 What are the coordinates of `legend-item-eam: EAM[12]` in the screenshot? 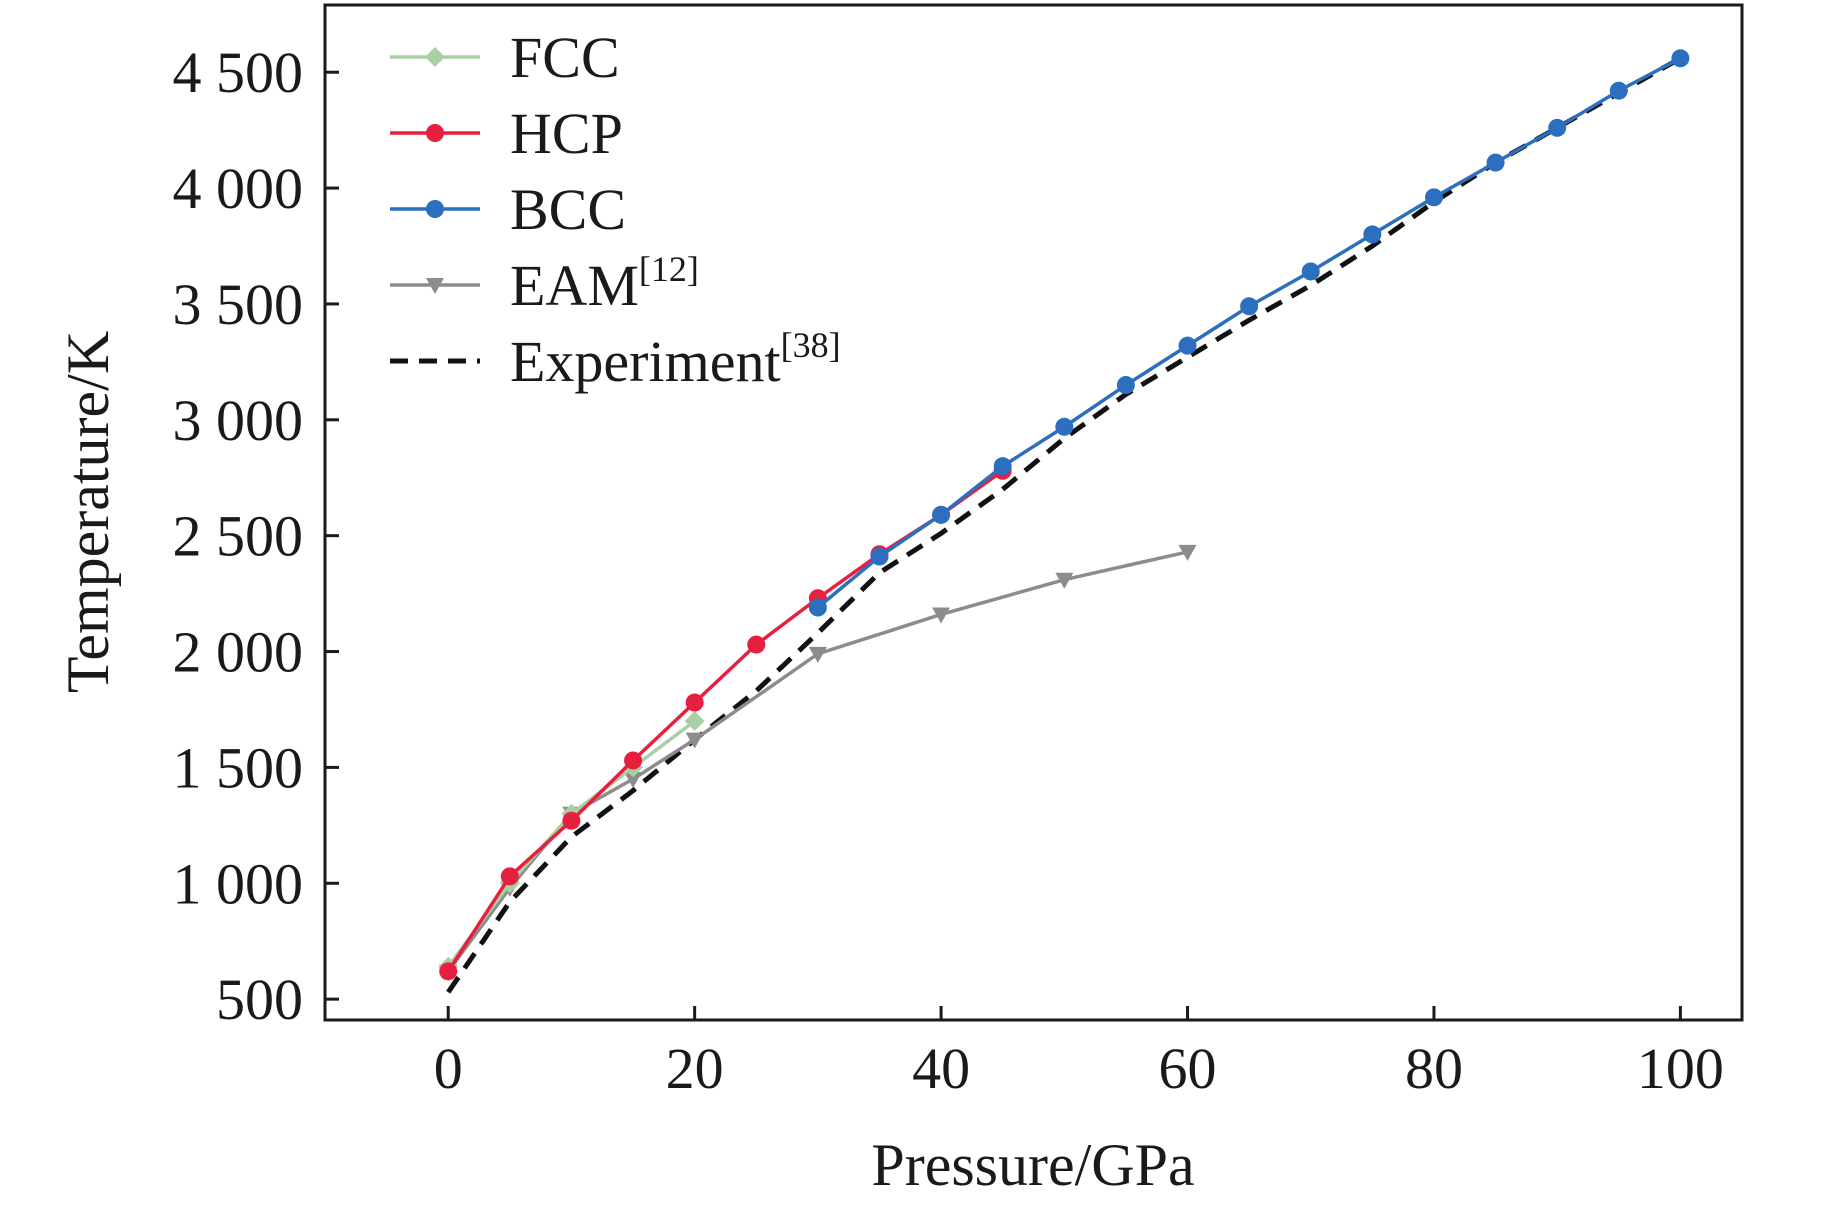 It's located at (544, 283).